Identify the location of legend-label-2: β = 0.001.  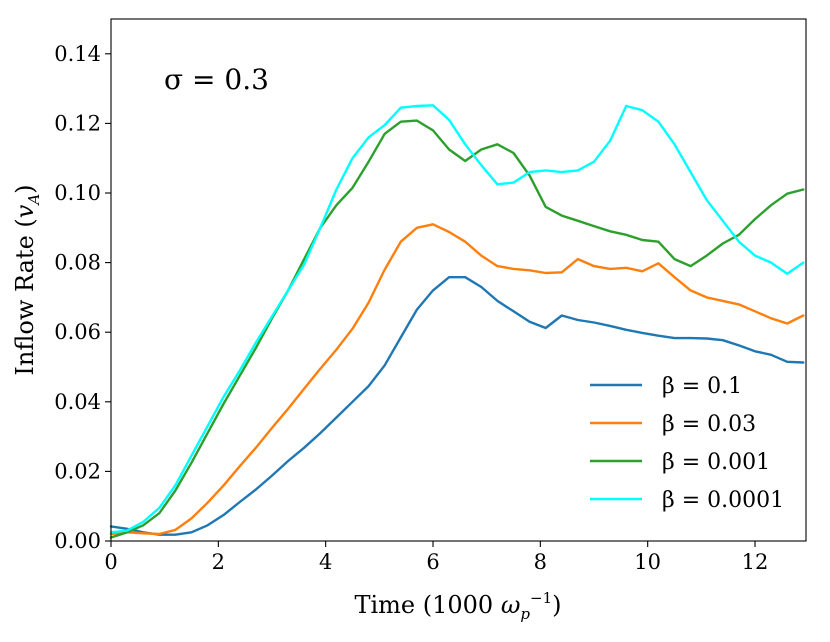
(716, 462).